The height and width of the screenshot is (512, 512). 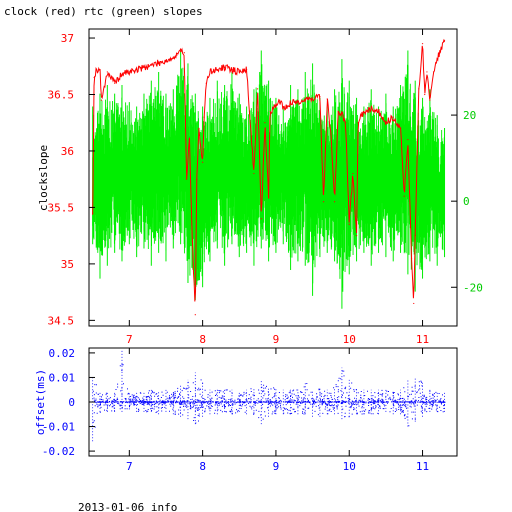 What do you see at coordinates (40, 402) in the screenshot?
I see `offset-y-axis-label: offset(ms)` at bounding box center [40, 402].